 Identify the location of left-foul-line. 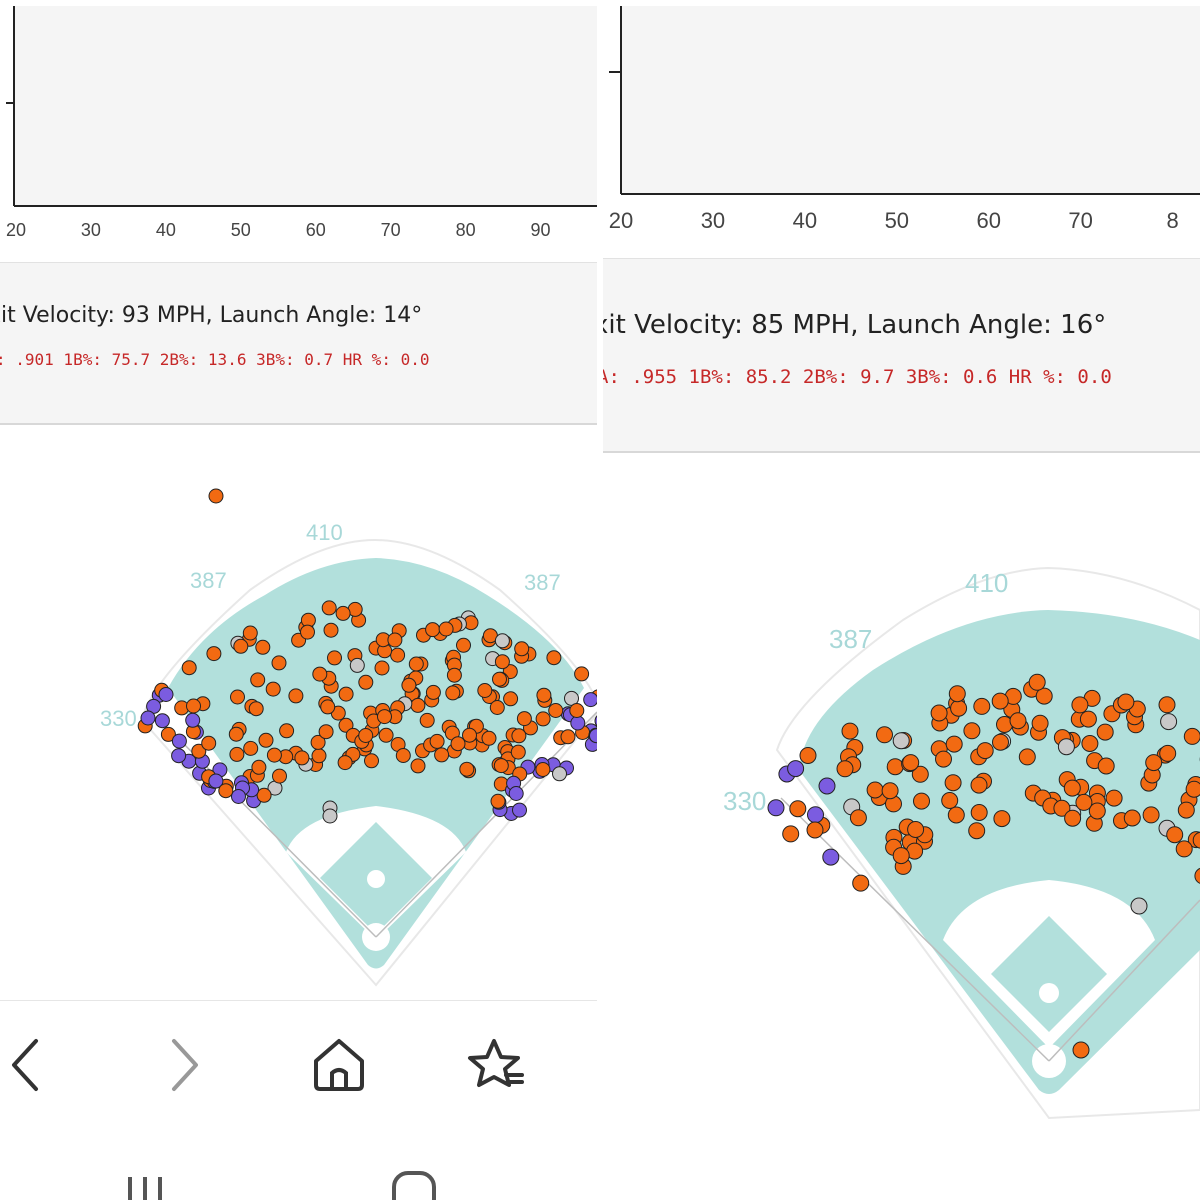
(915, 929).